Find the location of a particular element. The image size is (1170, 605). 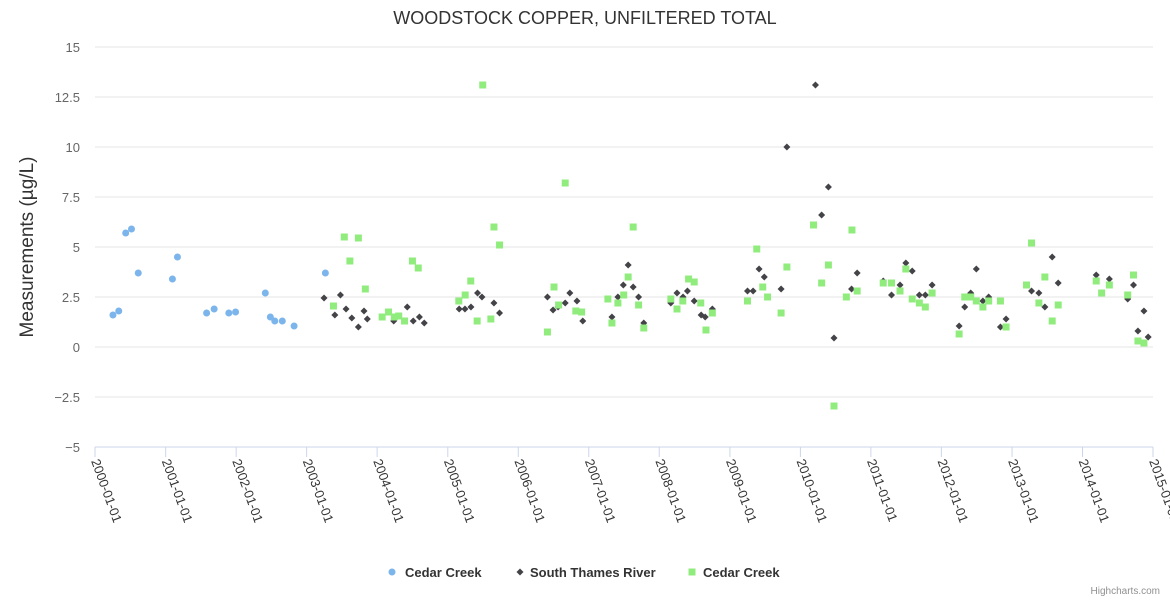

legend-item-1: Cedar Creek is located at coordinates (435, 572).